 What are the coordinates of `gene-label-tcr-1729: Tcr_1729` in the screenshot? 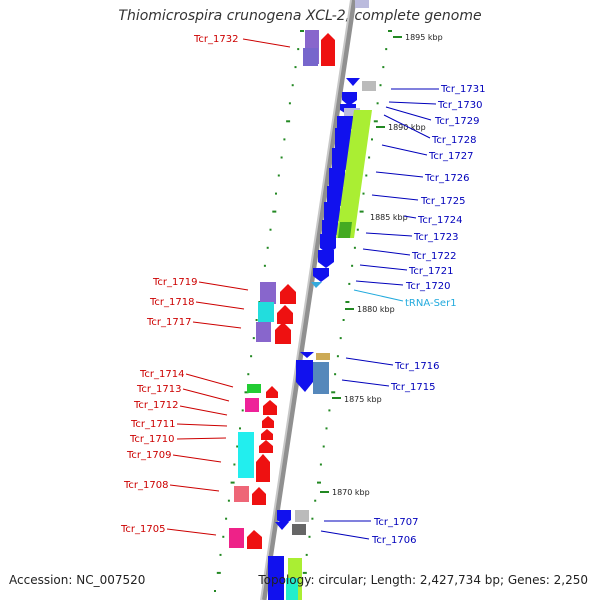 It's located at (456, 121).